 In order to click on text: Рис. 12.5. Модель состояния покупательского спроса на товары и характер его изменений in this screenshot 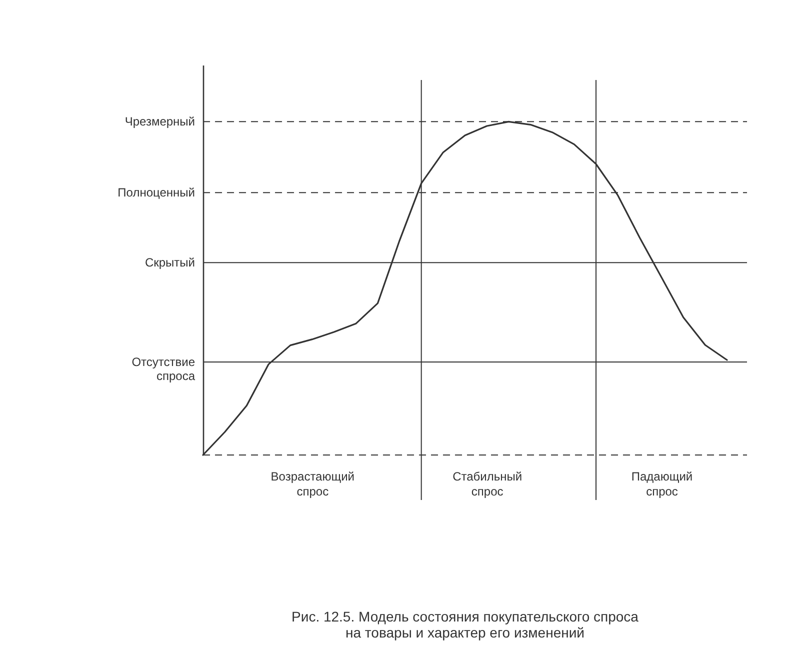, I will do `click(465, 624)`.